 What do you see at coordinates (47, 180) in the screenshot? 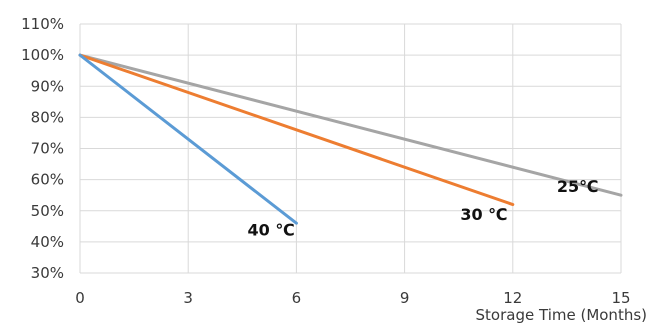
I see `y-tick-label-60: 60%` at bounding box center [47, 180].